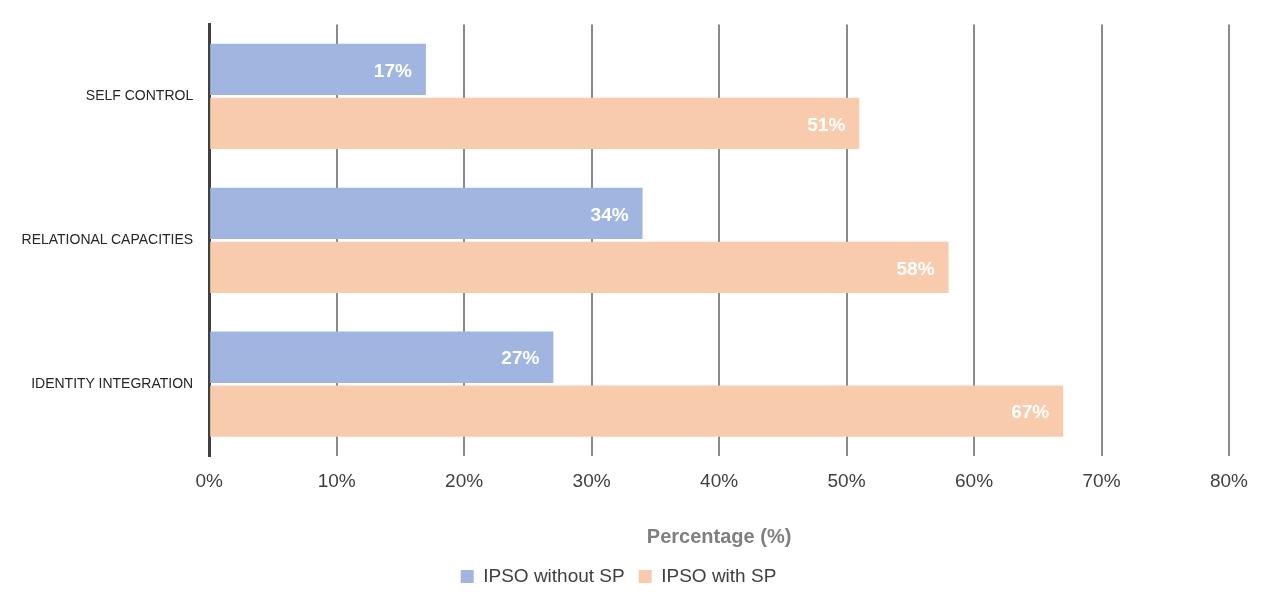 The width and height of the screenshot is (1262, 601). I want to click on y-tick-label: IDENTITY INTEGRATION, so click(112, 383).